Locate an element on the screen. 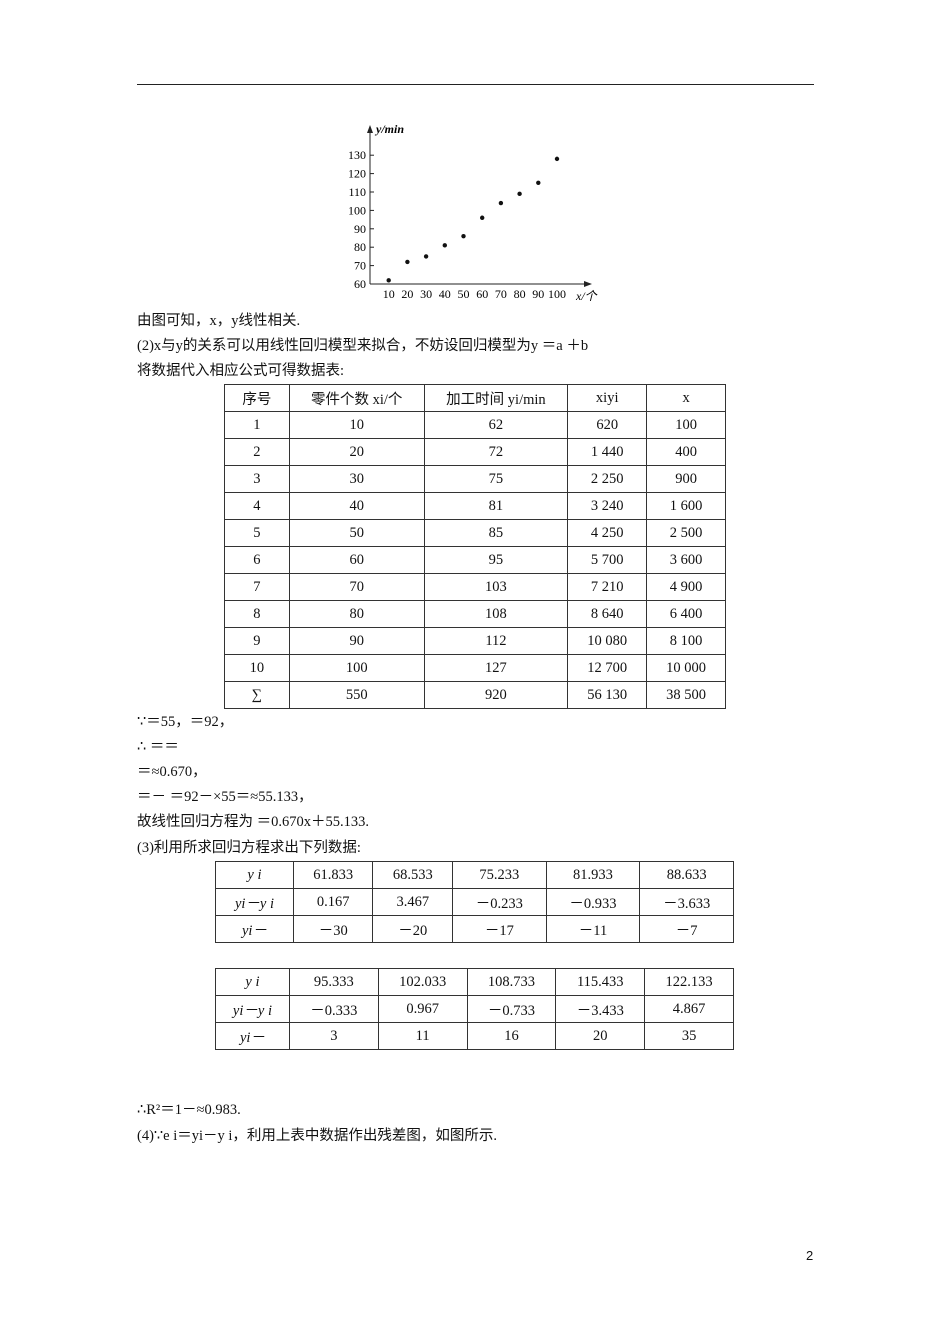  x-tick-label: 80 is located at coordinates (520, 294).